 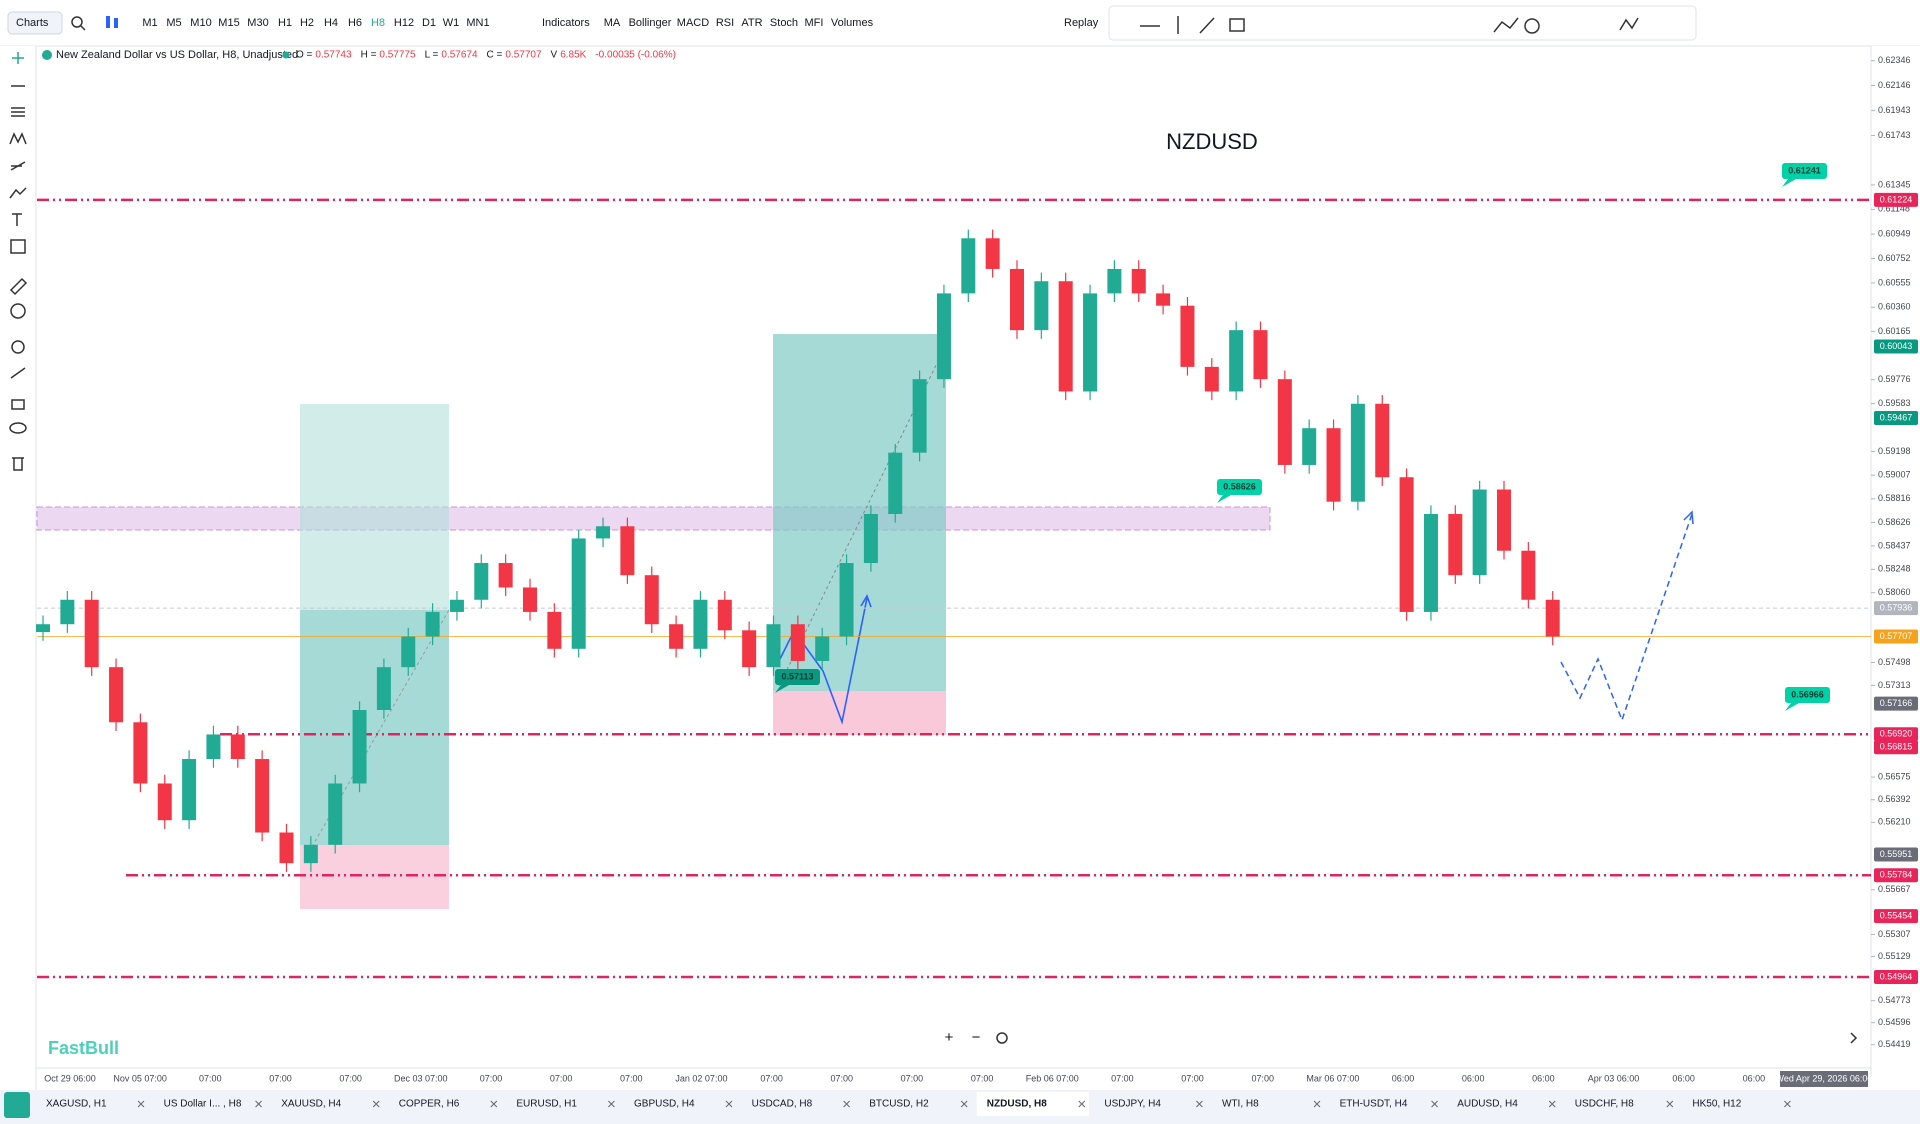 I want to click on menu-label: Charts, so click(x=32, y=23).